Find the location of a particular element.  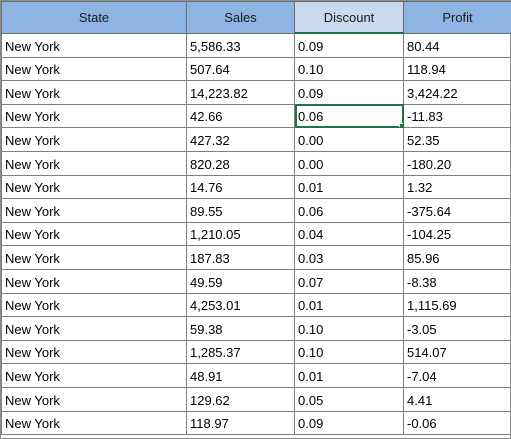

header-discount: Discount is located at coordinates (349, 17).